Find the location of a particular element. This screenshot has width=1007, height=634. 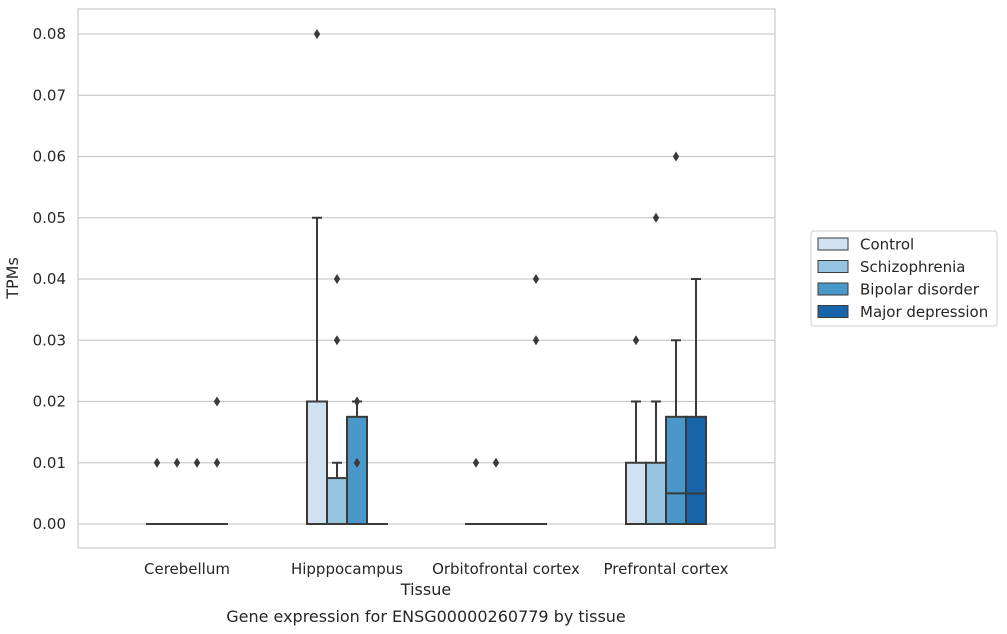

y-tick-labels: 0.00 0.01 0.02 0.03 0.04 0.05 0.06 0.07 0.08 is located at coordinates (49, 279).